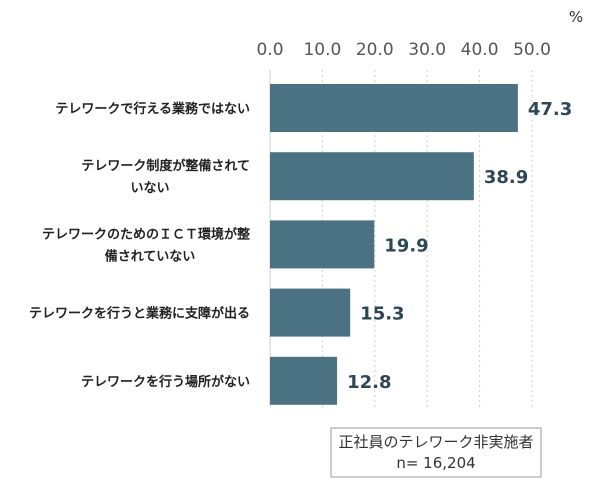  I want to click on category-label: 備されていない, so click(150, 256).